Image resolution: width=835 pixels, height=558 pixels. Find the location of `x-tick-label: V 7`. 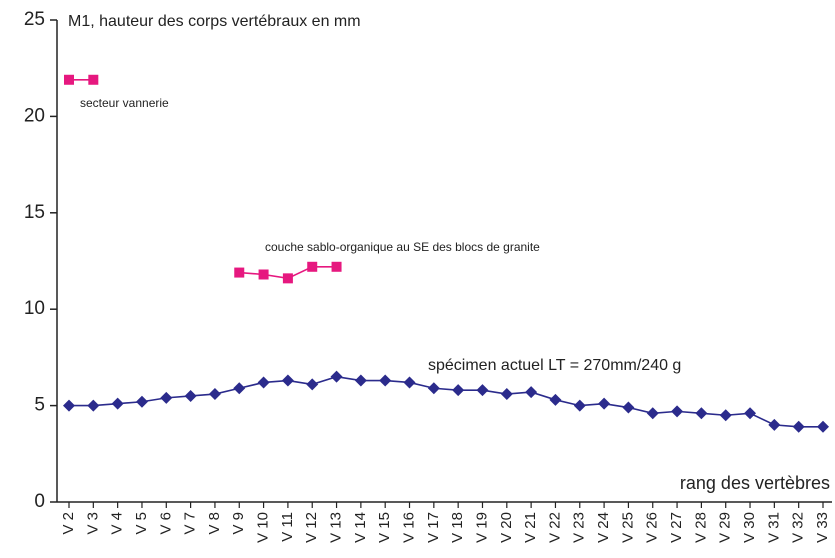

x-tick-label: V 7 is located at coordinates (190, 523).